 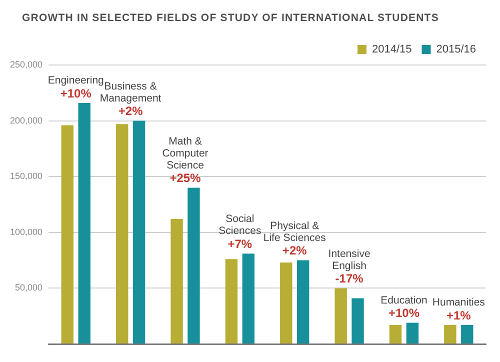 I want to click on y-tick-label: 200,000, so click(x=26, y=120).